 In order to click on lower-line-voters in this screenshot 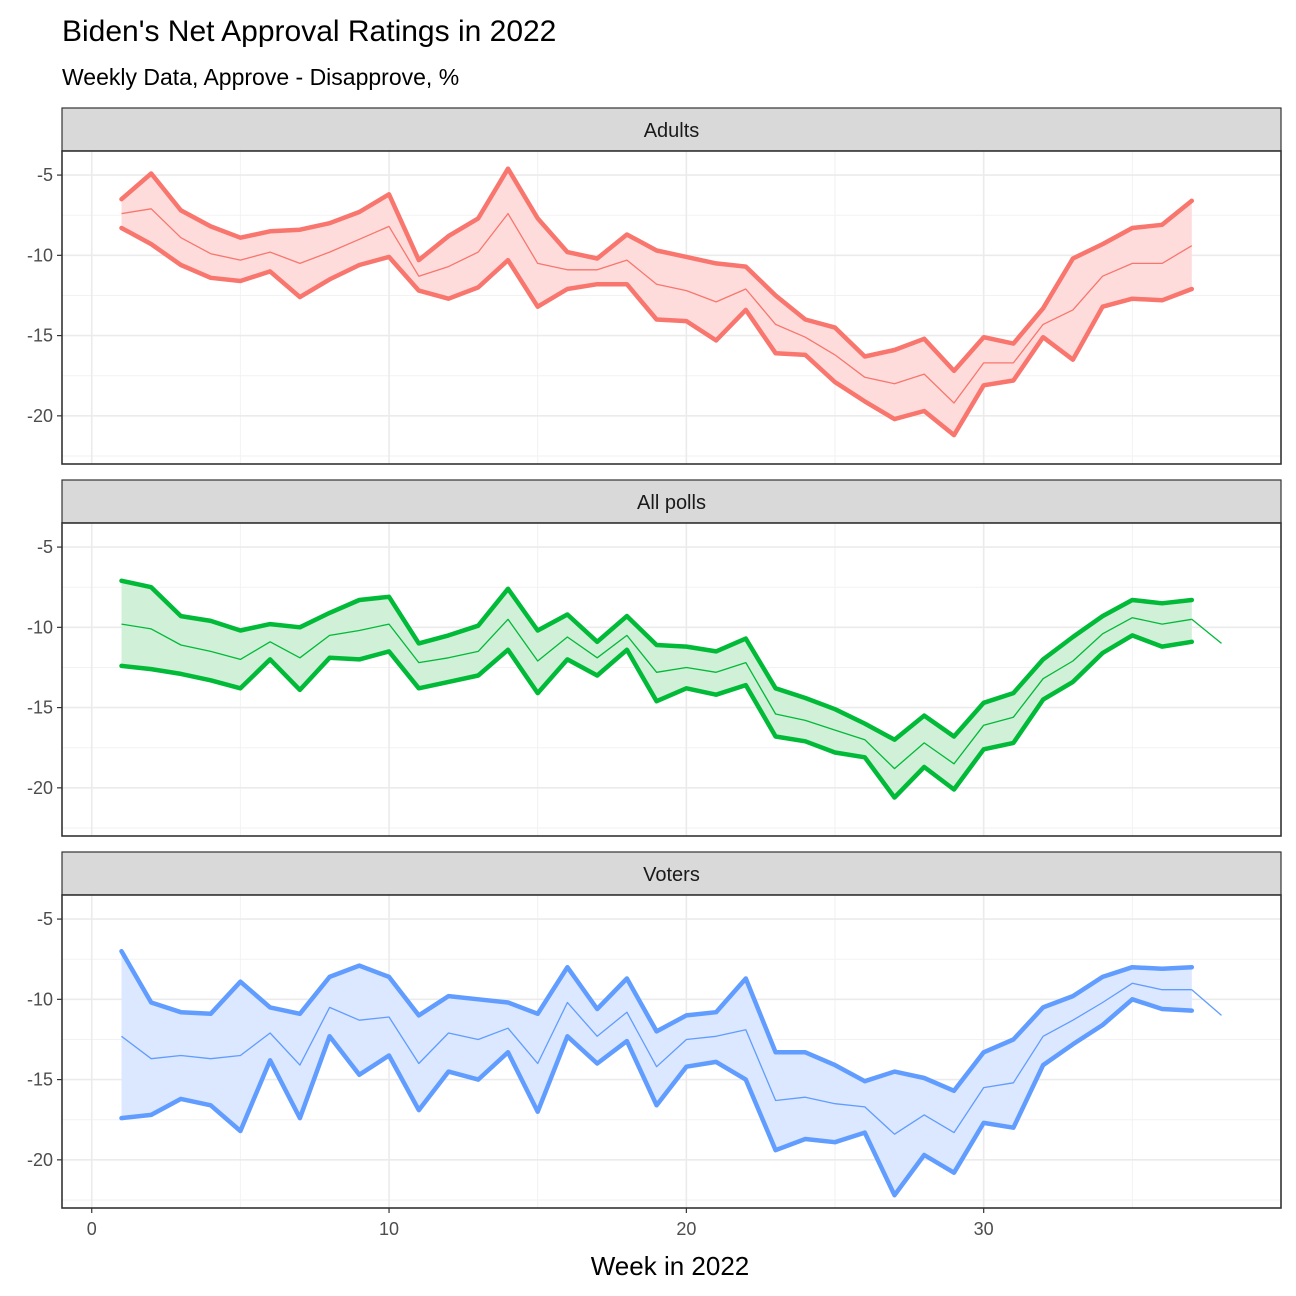, I will do `click(657, 1097)`.